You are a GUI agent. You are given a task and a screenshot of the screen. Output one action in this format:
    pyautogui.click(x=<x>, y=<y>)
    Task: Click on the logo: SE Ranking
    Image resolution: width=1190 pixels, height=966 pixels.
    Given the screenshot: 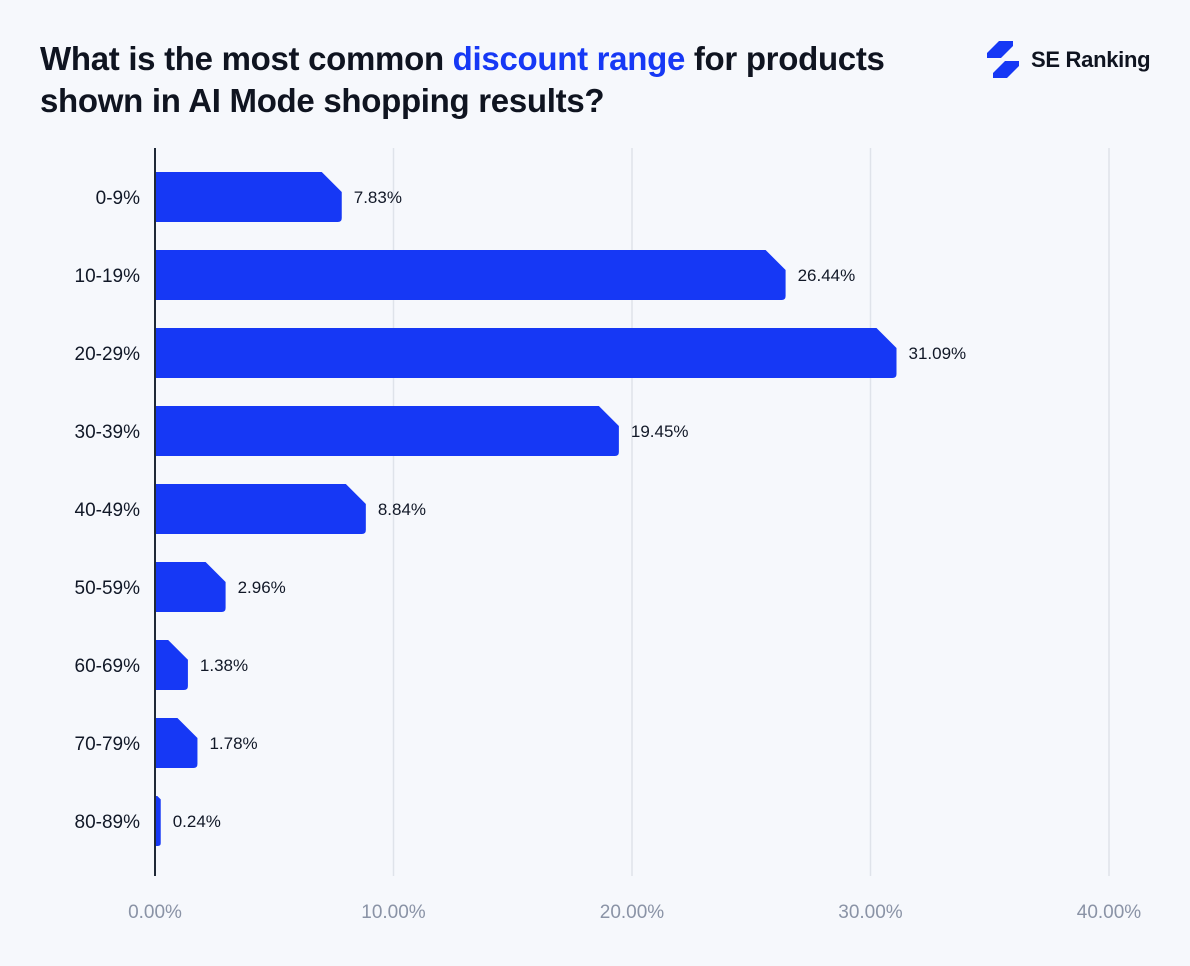 What is the action you would take?
    pyautogui.click(x=1068, y=60)
    